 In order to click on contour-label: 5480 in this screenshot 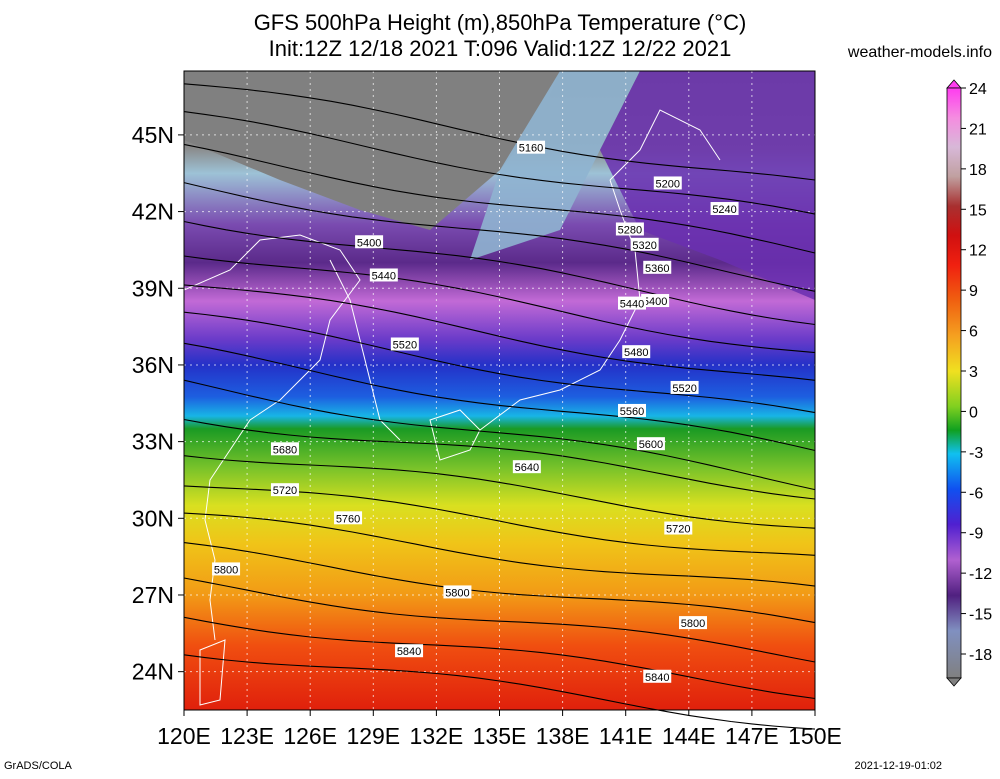, I will do `click(636, 353)`.